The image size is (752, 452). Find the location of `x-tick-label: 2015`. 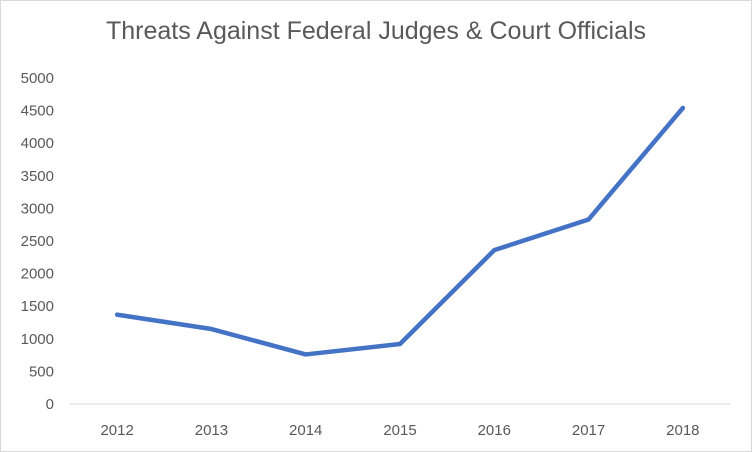

x-tick-label: 2015 is located at coordinates (399, 430).